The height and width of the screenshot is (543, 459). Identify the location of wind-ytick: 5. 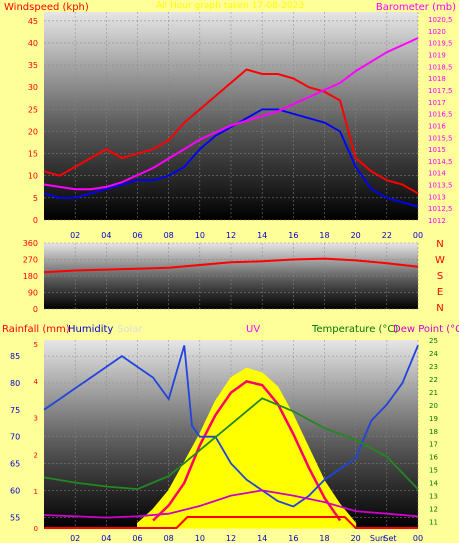
(35, 198).